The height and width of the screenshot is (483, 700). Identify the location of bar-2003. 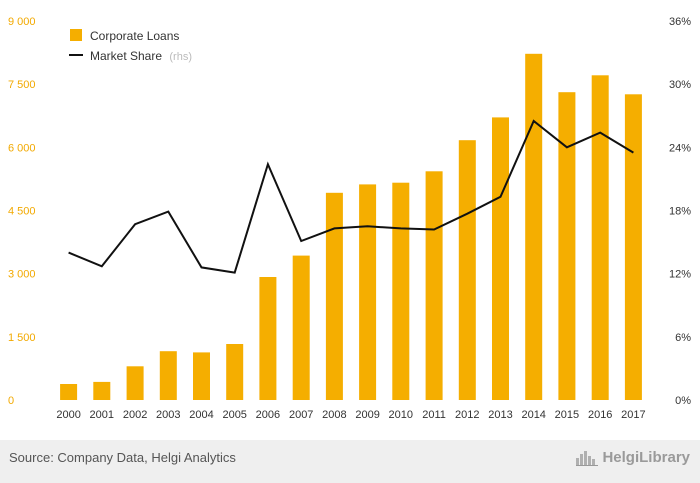
(168, 375).